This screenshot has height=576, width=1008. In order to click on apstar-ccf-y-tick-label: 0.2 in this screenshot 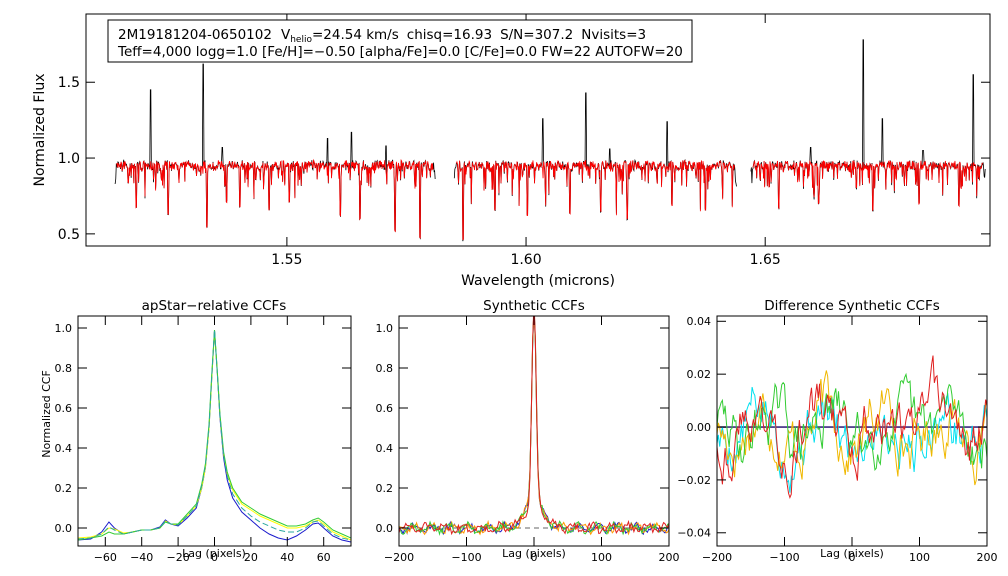, I will do `click(64, 488)`.